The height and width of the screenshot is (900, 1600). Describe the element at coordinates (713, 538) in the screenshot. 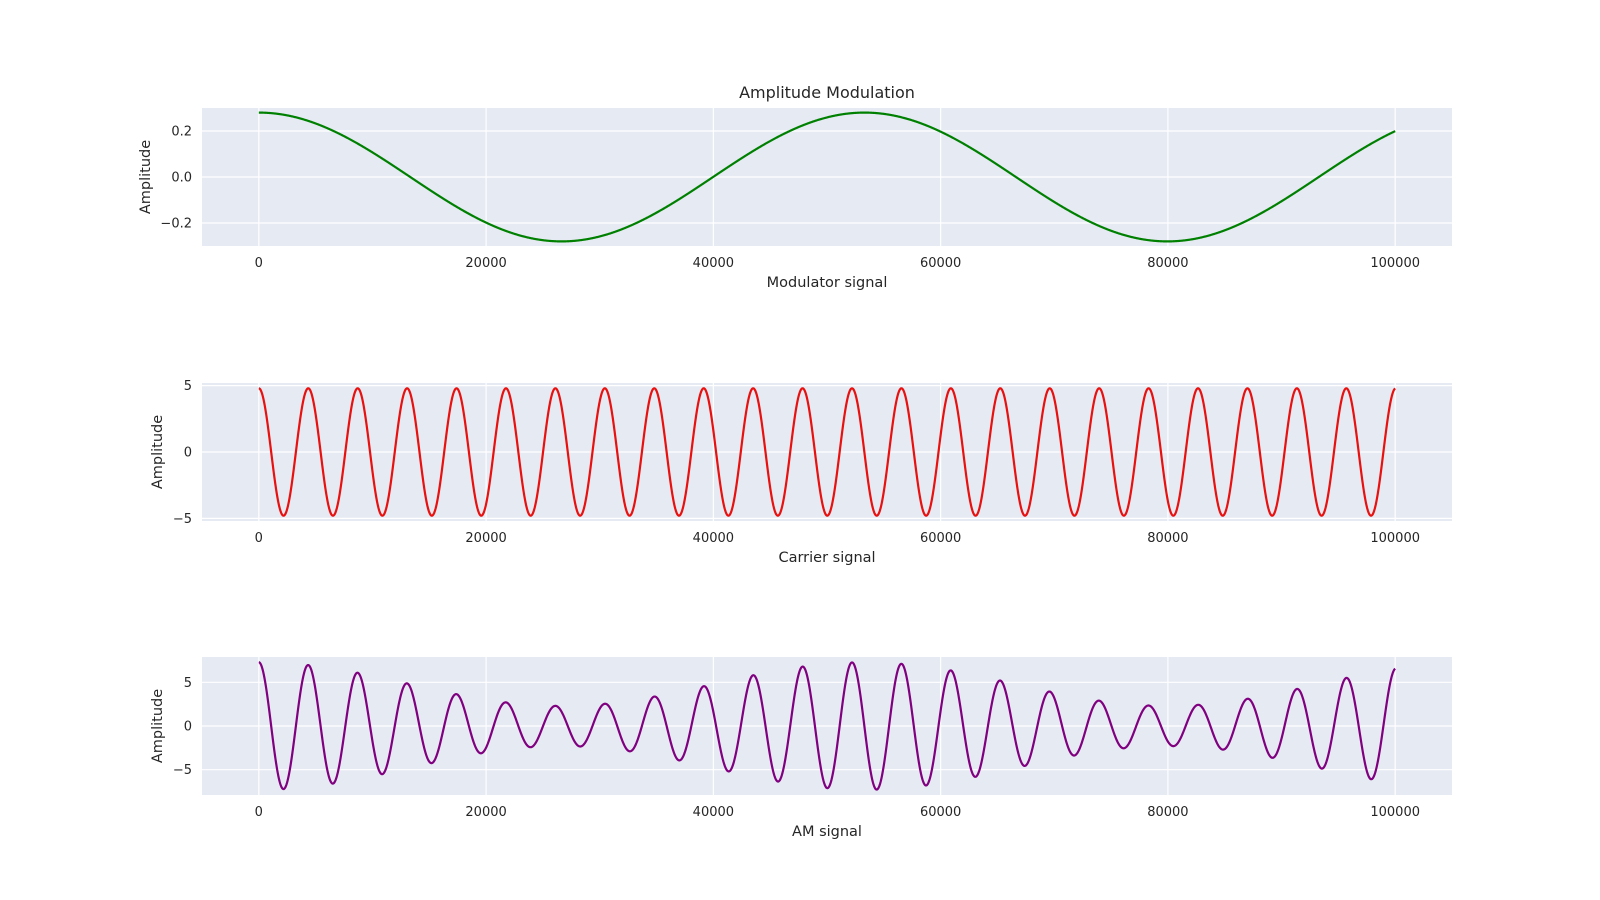

I see `carrier-x-tick-label: 40000` at that location.